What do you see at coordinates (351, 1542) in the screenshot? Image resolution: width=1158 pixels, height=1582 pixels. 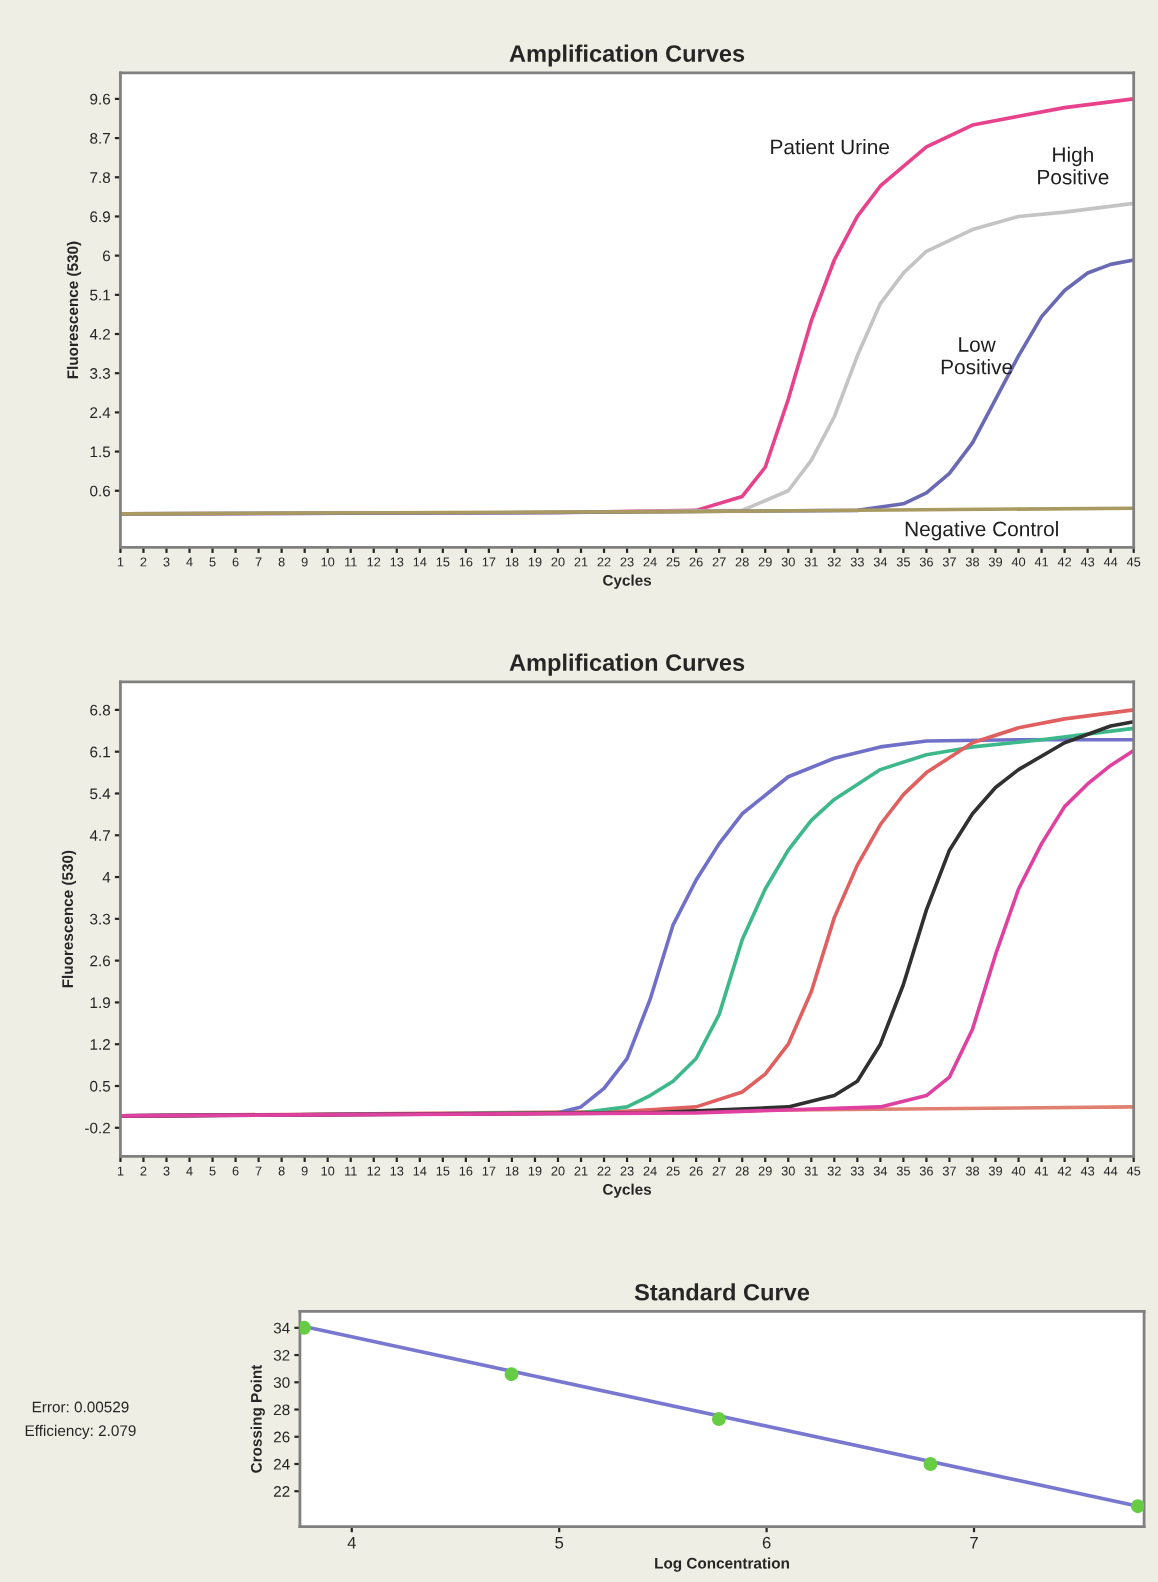 I see `x-tick-label: 4` at bounding box center [351, 1542].